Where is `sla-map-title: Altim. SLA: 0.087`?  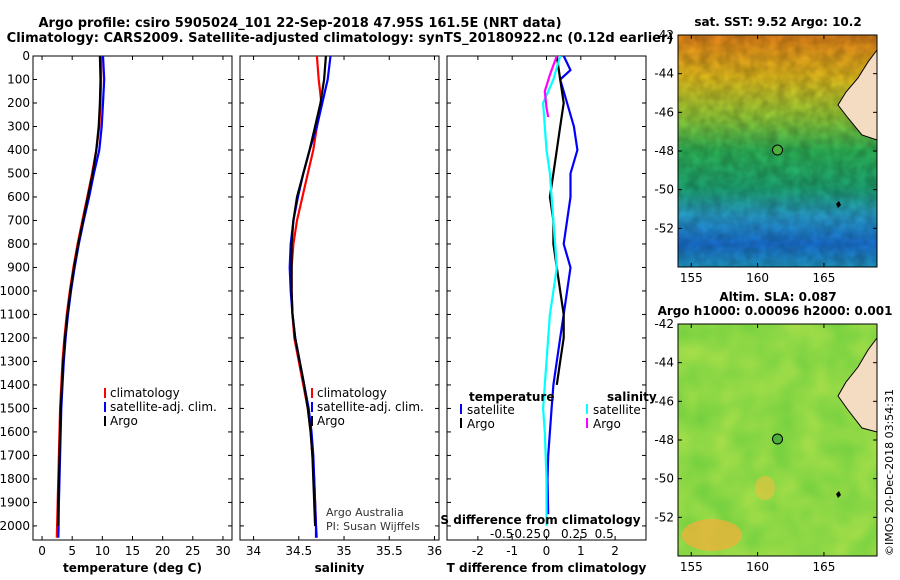
sla-map-title: Altim. SLA: 0.087 is located at coordinates (777, 297).